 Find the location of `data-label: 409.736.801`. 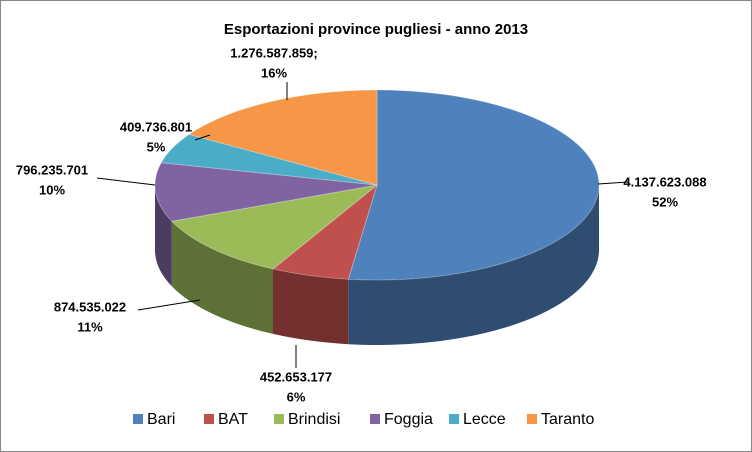

data-label: 409.736.801 is located at coordinates (156, 126).